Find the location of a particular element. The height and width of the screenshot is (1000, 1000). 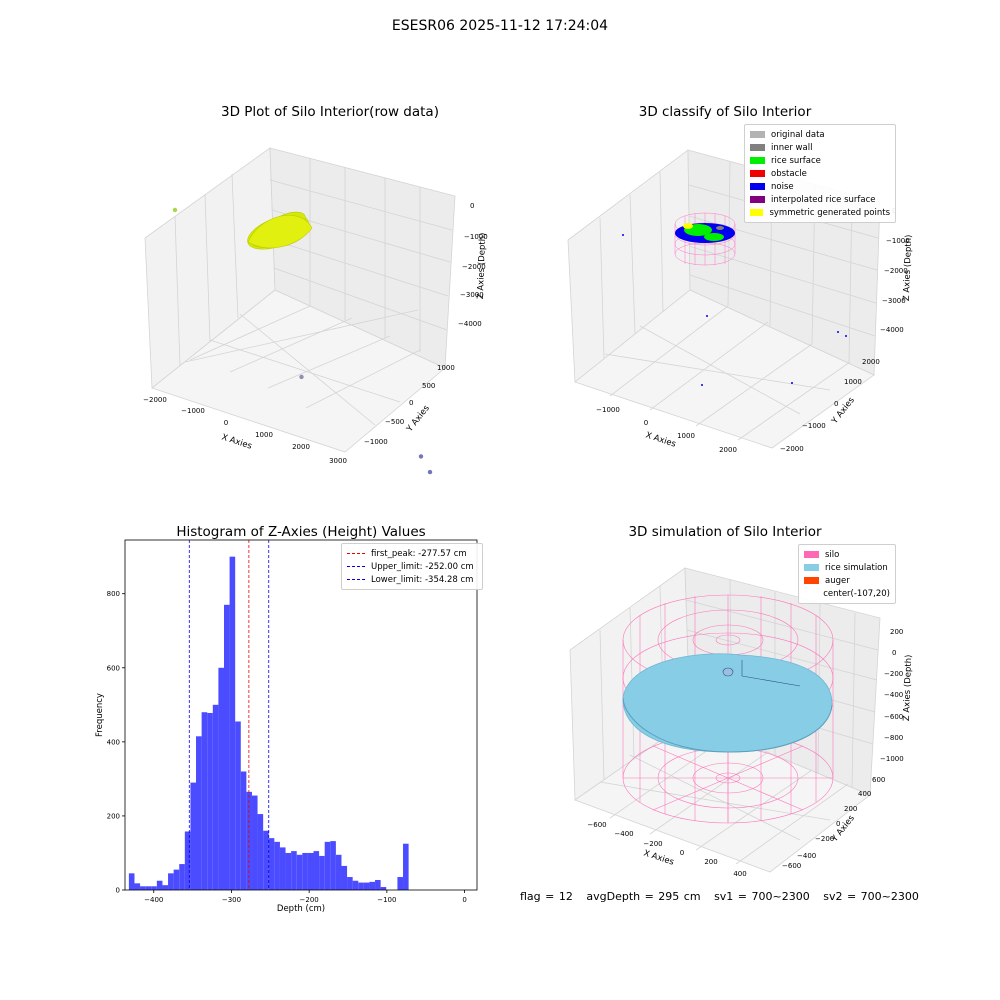

raw-z-tick: −2000 is located at coordinates (474, 267).